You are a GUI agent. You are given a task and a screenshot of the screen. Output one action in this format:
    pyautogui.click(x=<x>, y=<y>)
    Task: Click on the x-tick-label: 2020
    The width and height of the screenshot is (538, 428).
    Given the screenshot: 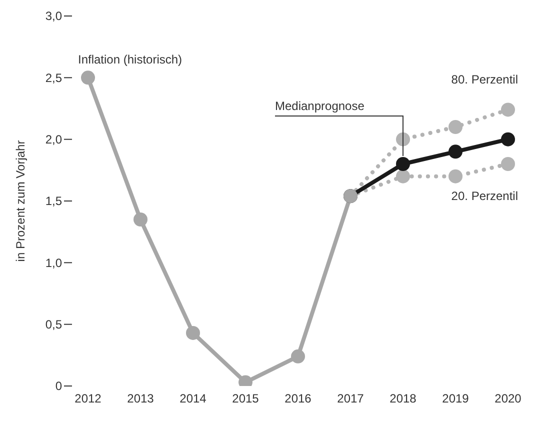 What is the action you would take?
    pyautogui.click(x=508, y=399)
    